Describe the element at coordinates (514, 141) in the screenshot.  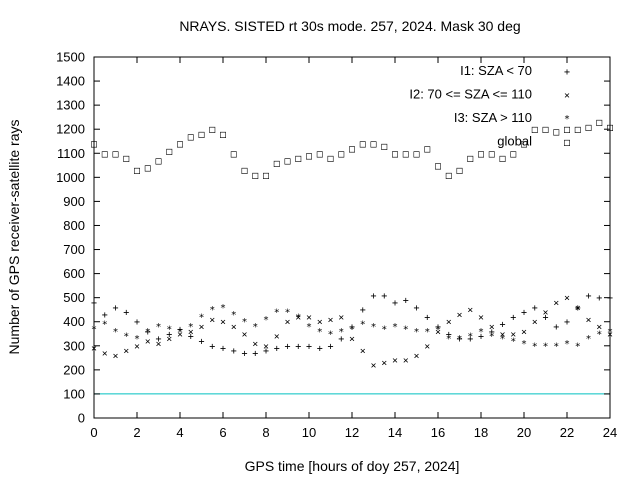
I see `legend-label: global` at that location.